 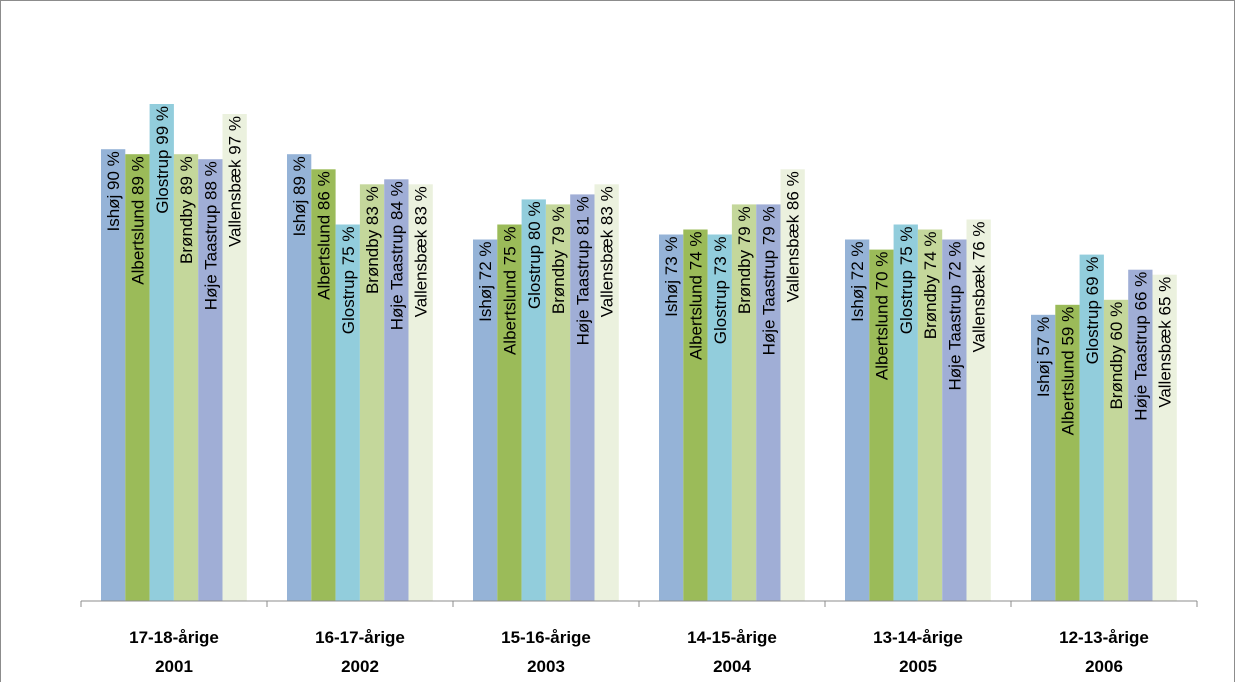 What do you see at coordinates (792, 385) in the screenshot?
I see `bar-vallensbaek-2004` at bounding box center [792, 385].